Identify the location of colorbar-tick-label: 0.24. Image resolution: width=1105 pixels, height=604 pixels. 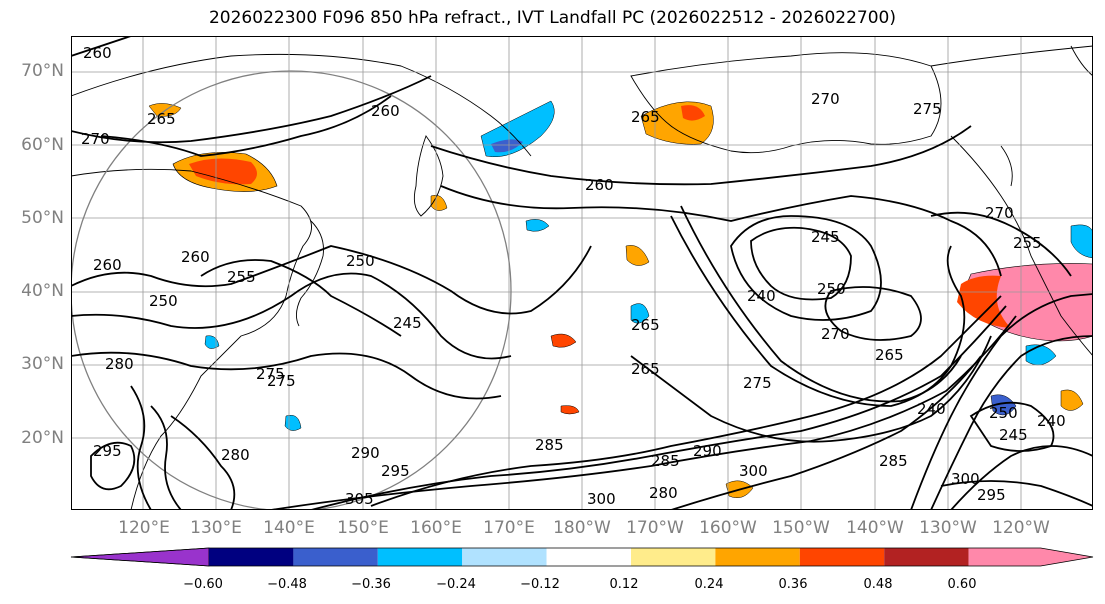
(709, 584).